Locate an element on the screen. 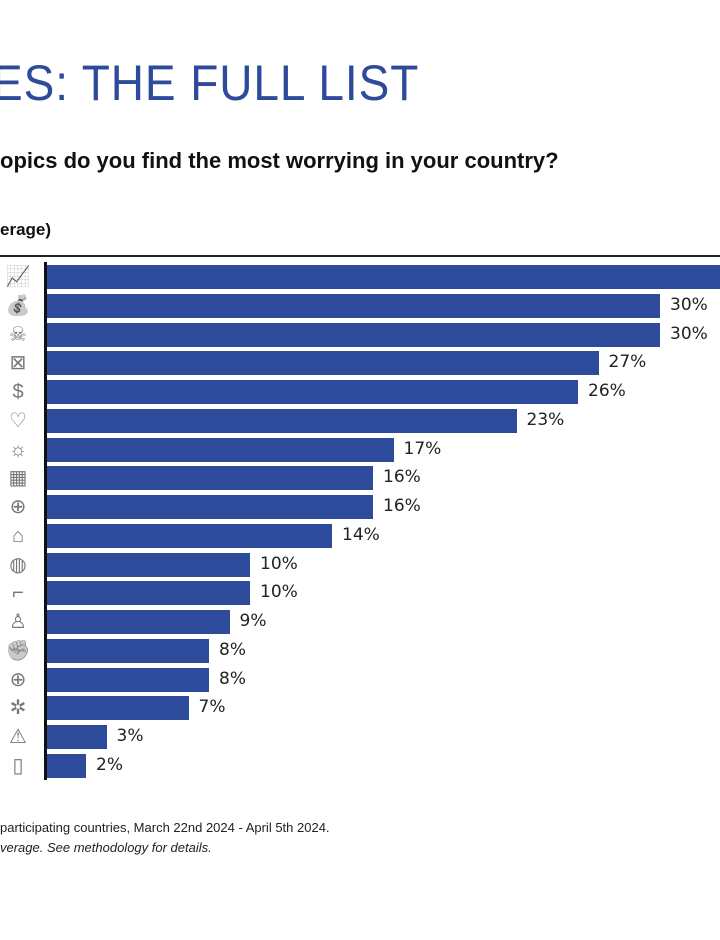 Image resolution: width=720 pixels, height=940 pixels. methodology-note: verage. See methodology for details. is located at coordinates (106, 847).